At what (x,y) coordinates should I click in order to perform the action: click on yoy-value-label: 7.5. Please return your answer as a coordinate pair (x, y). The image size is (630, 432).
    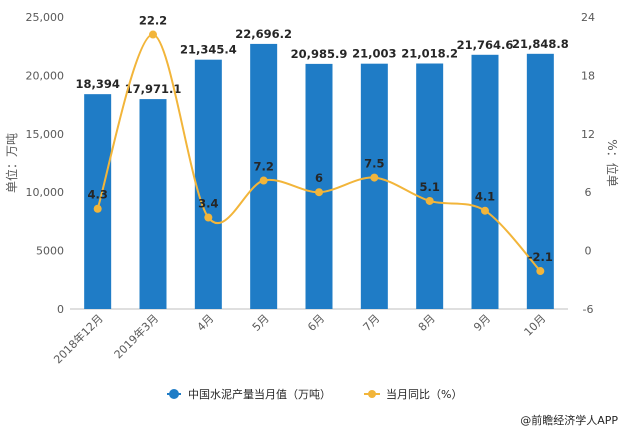
    Looking at the image, I should click on (374, 164).